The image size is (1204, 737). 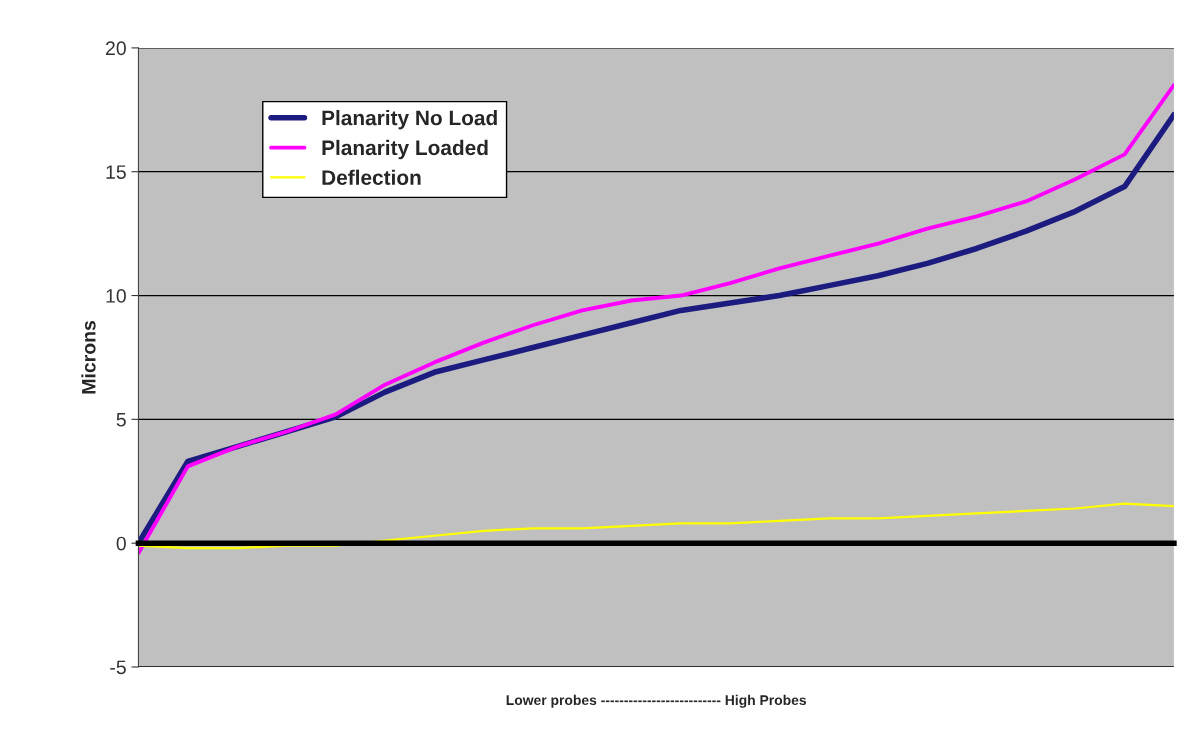 What do you see at coordinates (121, 420) in the screenshot?
I see `y-tick-label: 5` at bounding box center [121, 420].